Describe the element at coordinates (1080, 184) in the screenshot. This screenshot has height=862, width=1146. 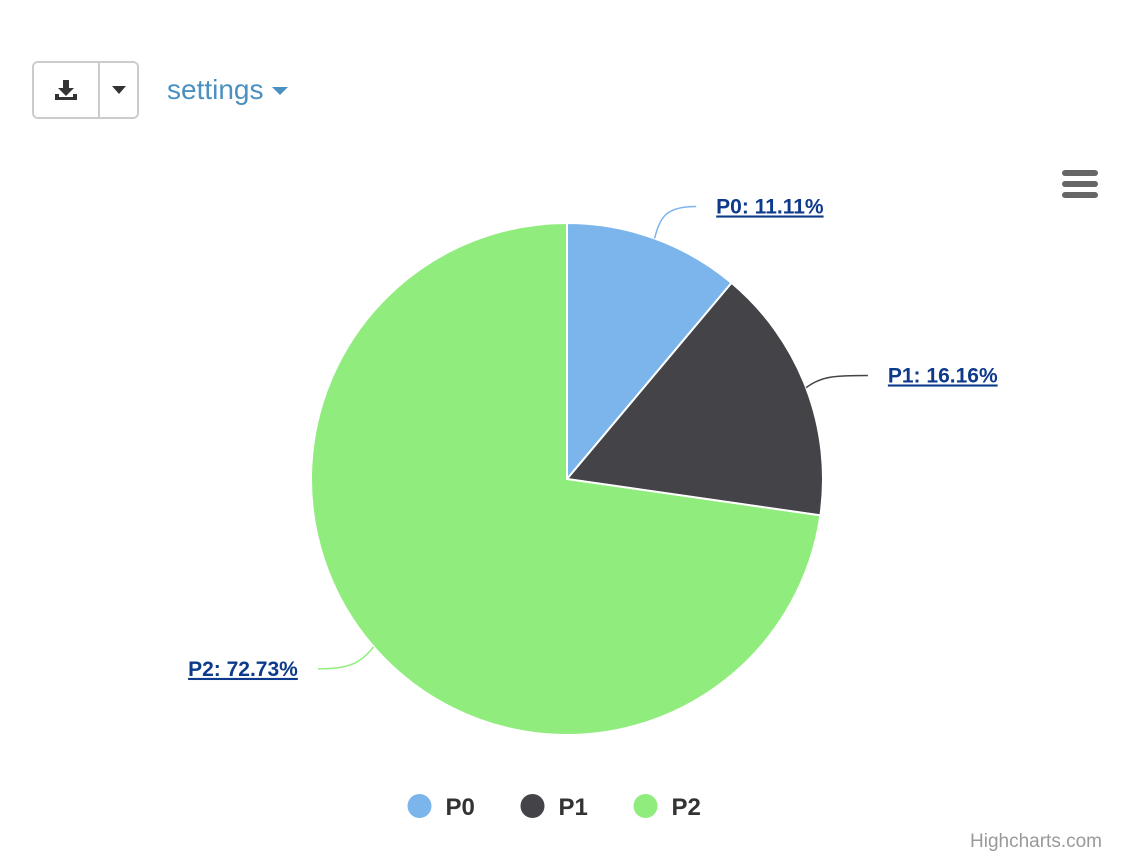
I see `hamburger-menu-icon` at that location.